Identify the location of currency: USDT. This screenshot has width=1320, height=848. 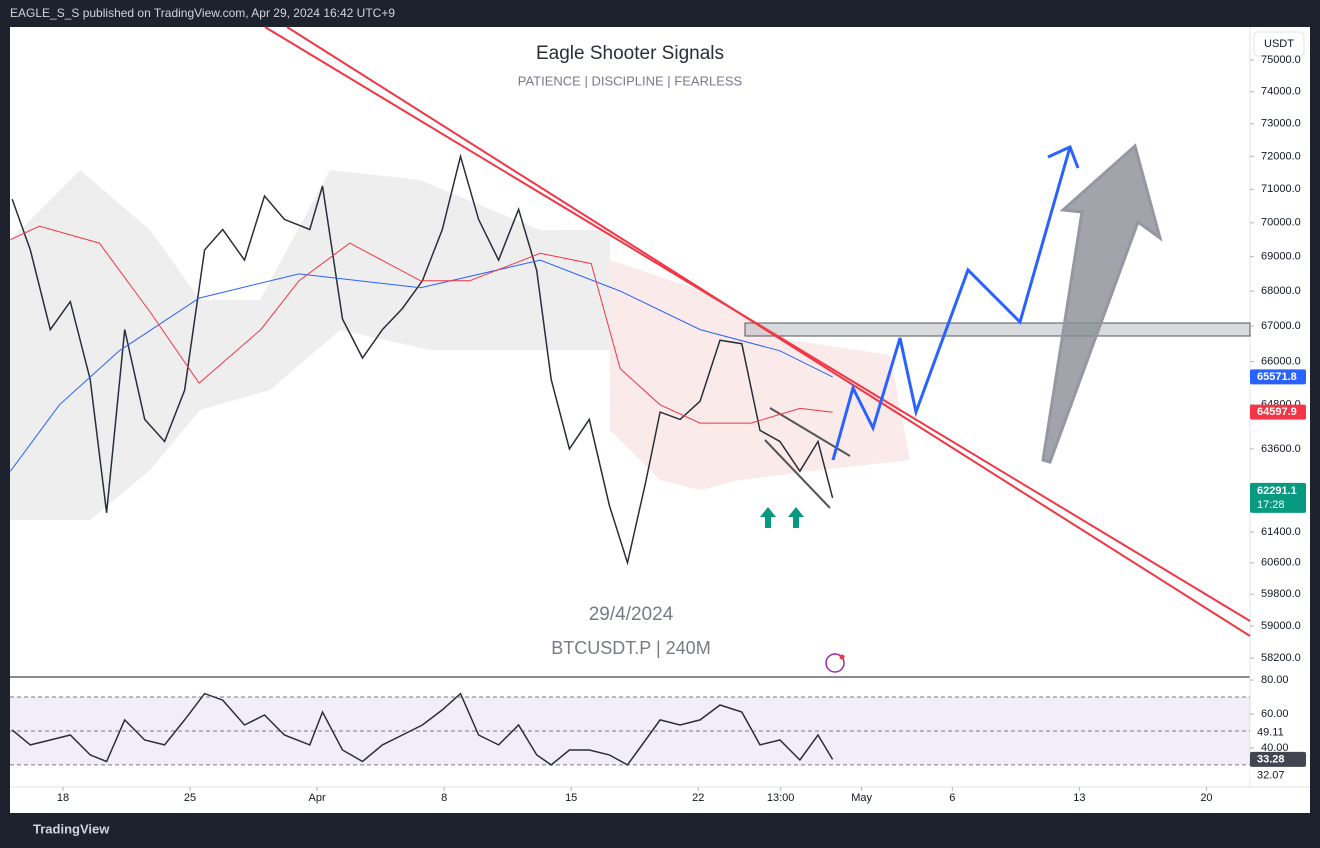
(1279, 44).